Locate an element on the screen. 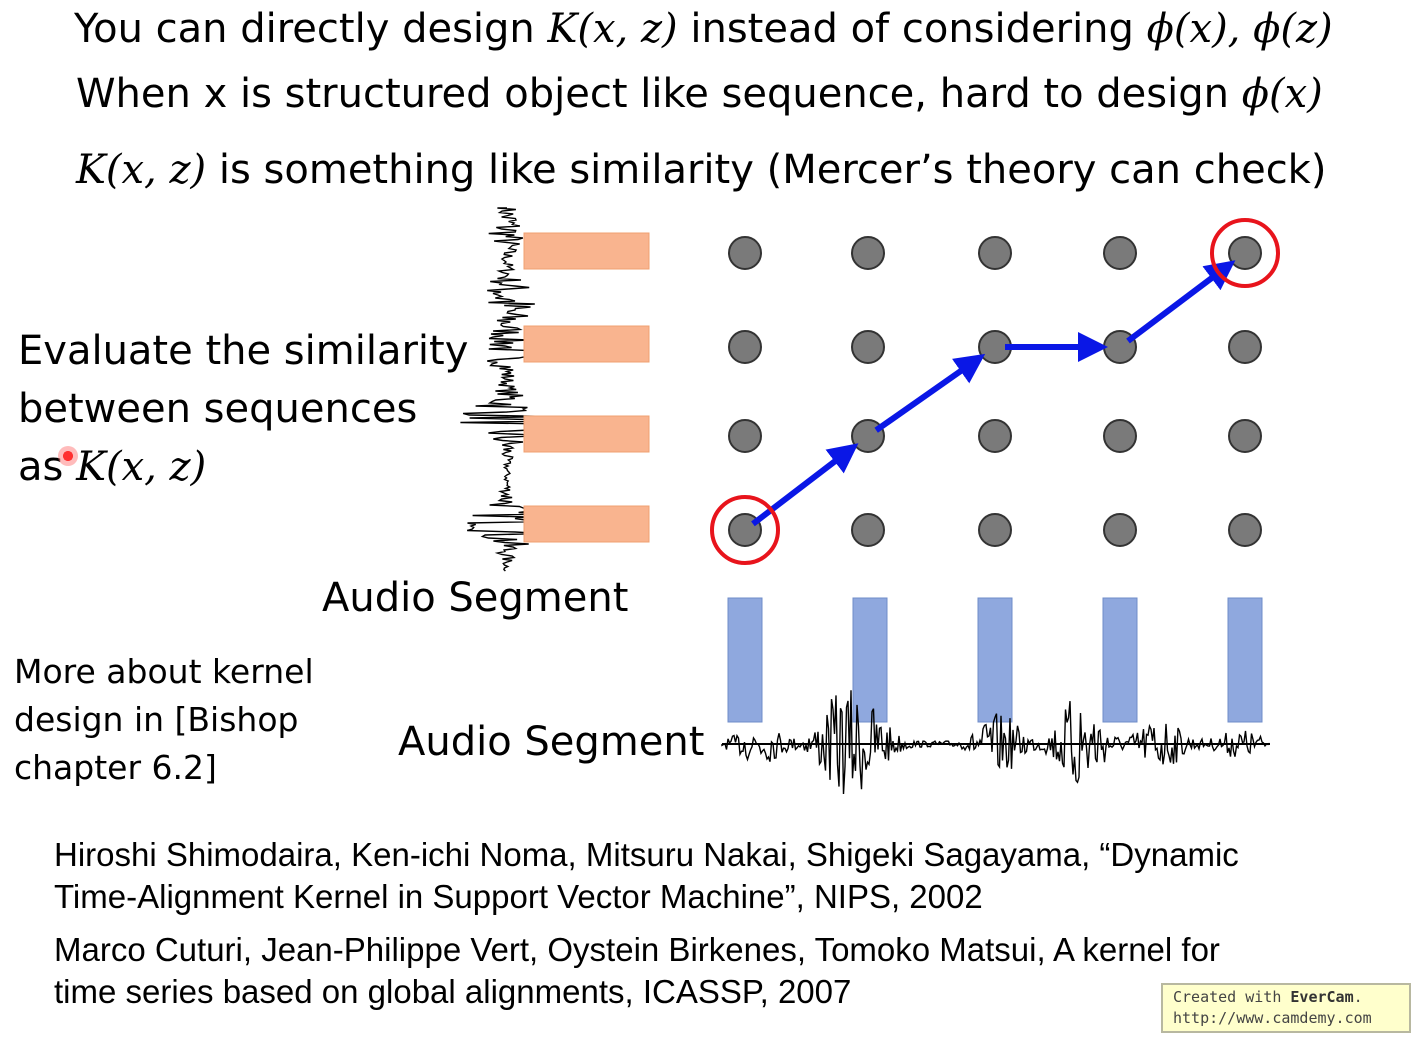 Image resolution: width=1419 pixels, height=1038 pixels. highlight-circles is located at coordinates (995, 391).